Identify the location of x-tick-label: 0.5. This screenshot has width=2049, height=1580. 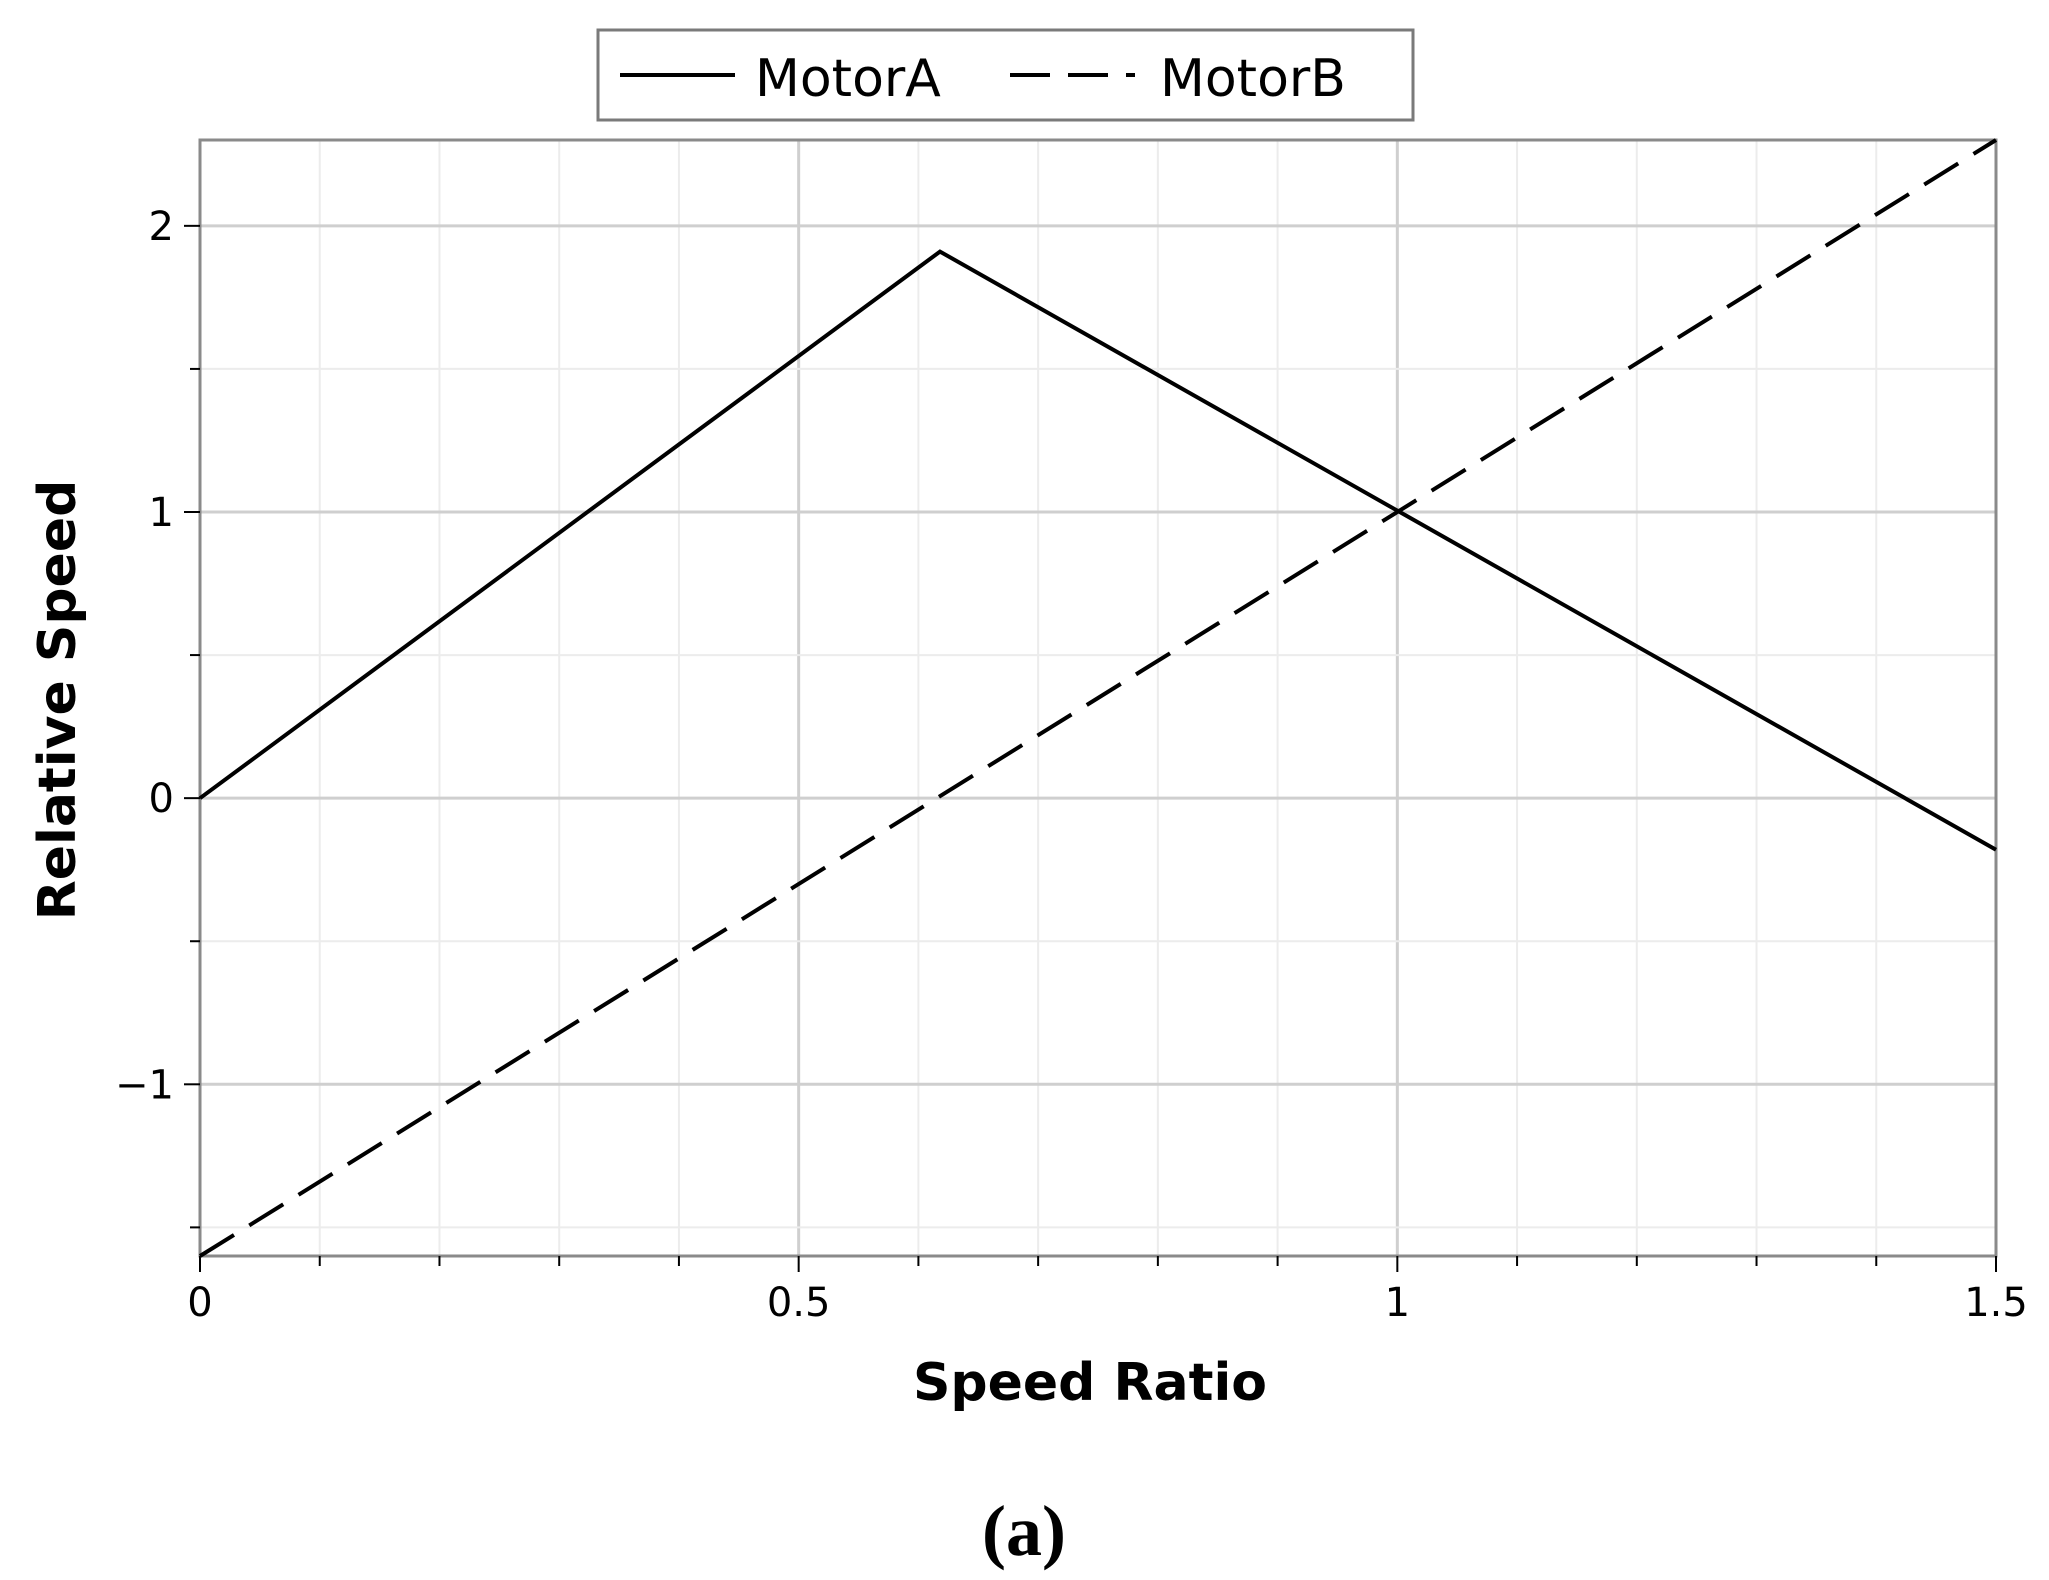
(799, 1303).